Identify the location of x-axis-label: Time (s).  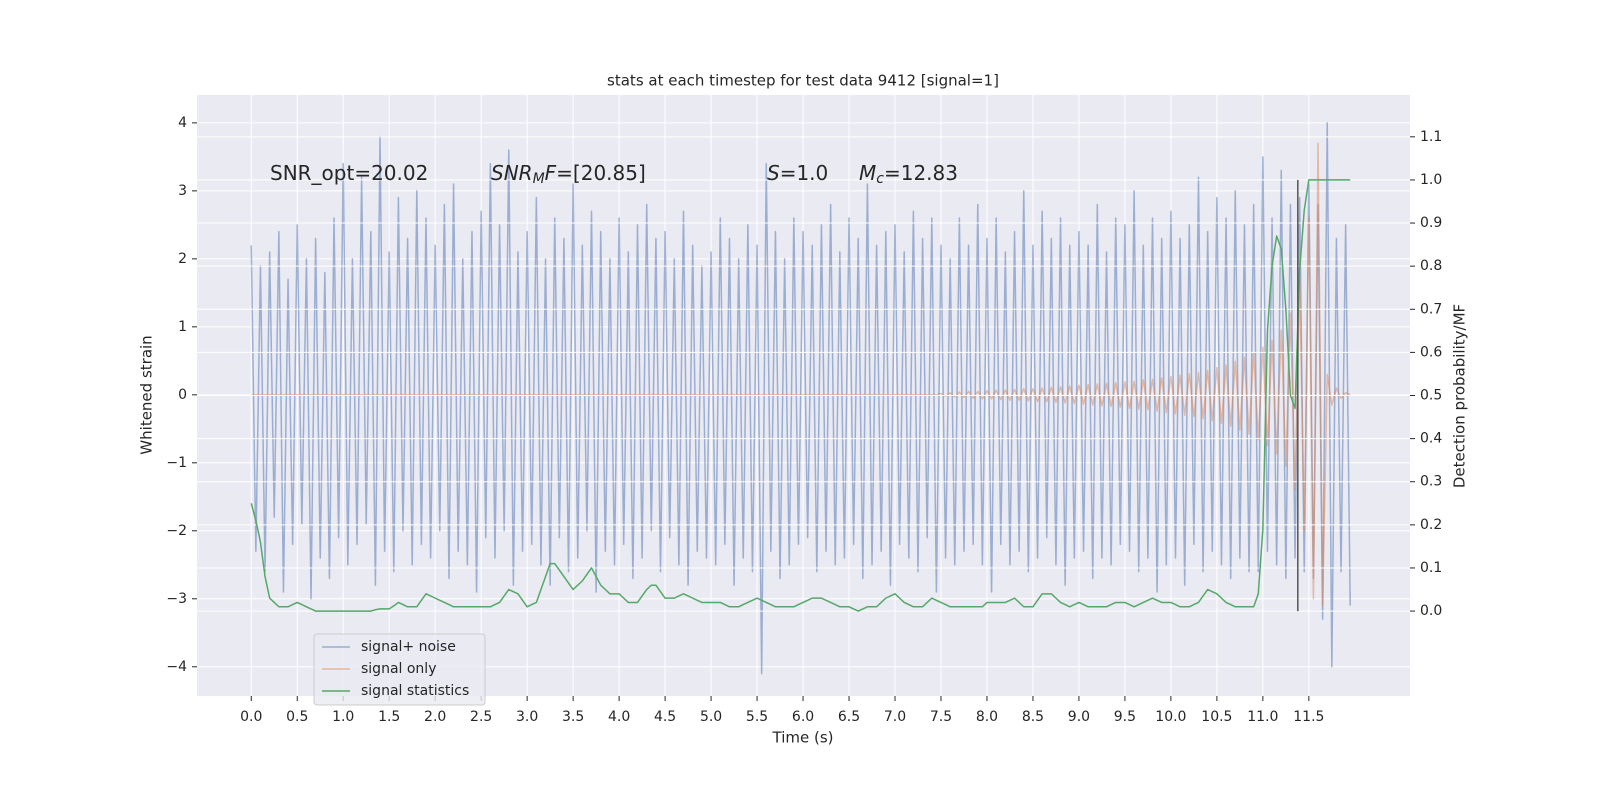
(803, 738).